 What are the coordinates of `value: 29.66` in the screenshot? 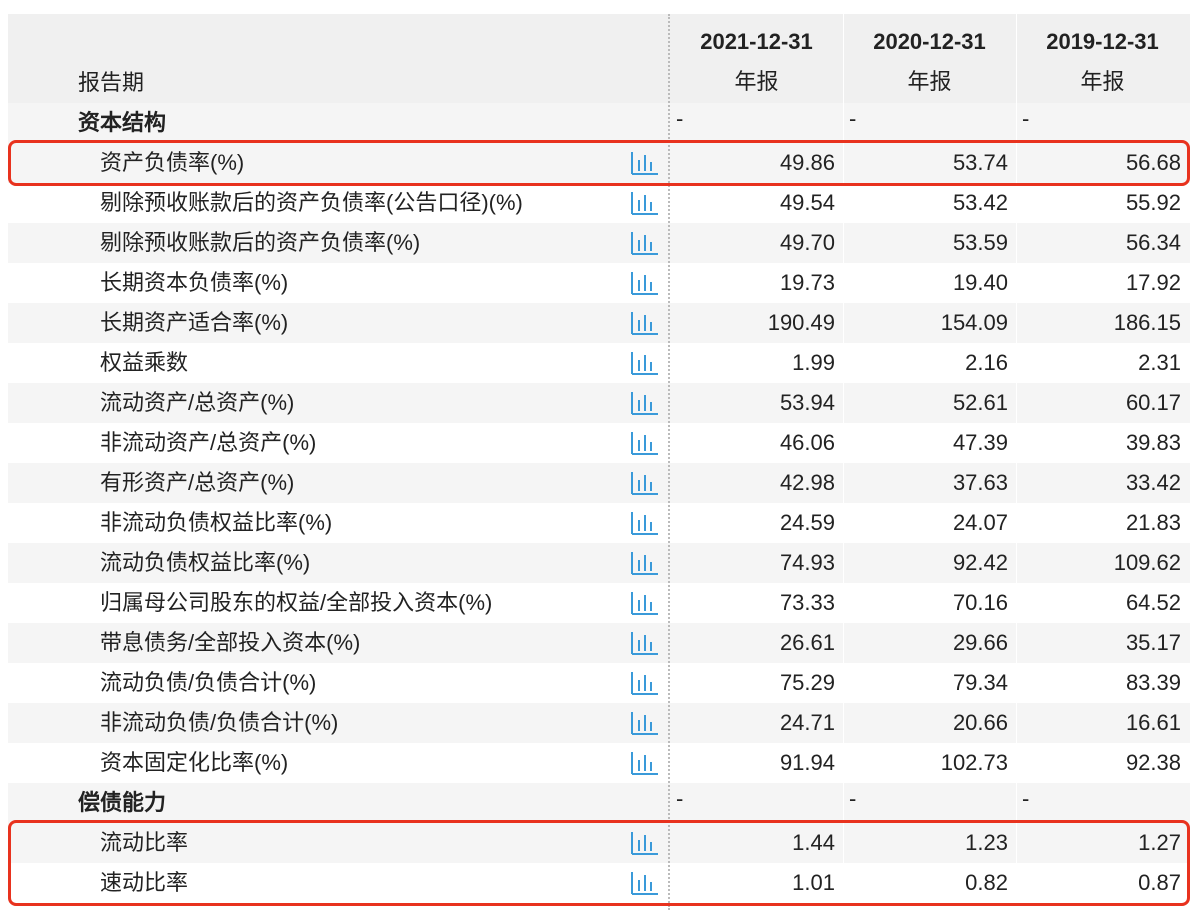 It's located at (980, 642).